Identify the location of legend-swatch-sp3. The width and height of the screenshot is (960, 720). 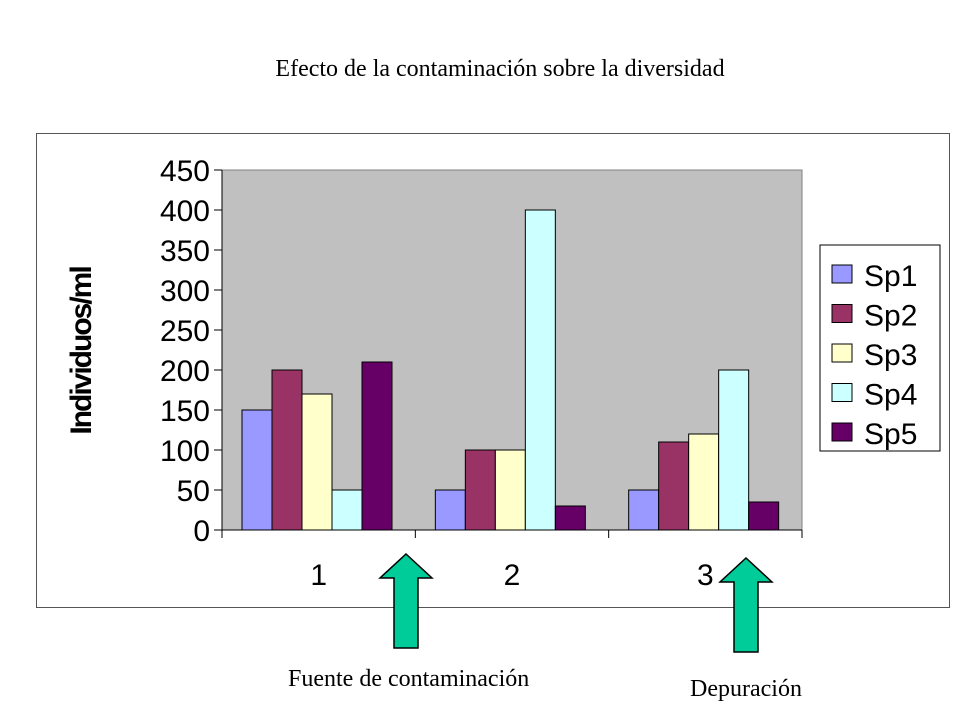
(842, 353).